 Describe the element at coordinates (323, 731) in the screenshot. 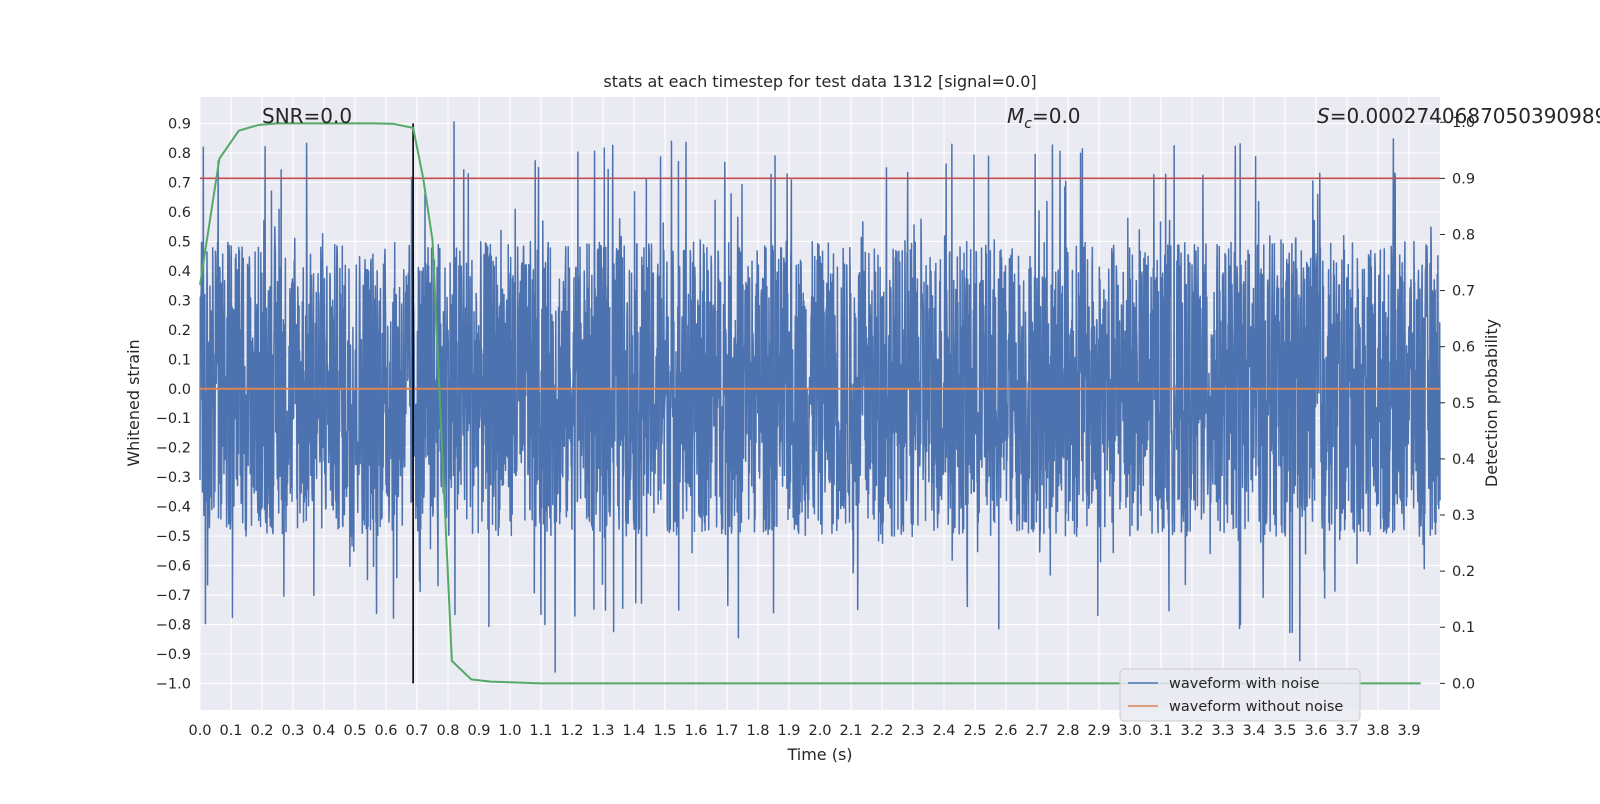

I see `x-tick-label: 0.4` at that location.